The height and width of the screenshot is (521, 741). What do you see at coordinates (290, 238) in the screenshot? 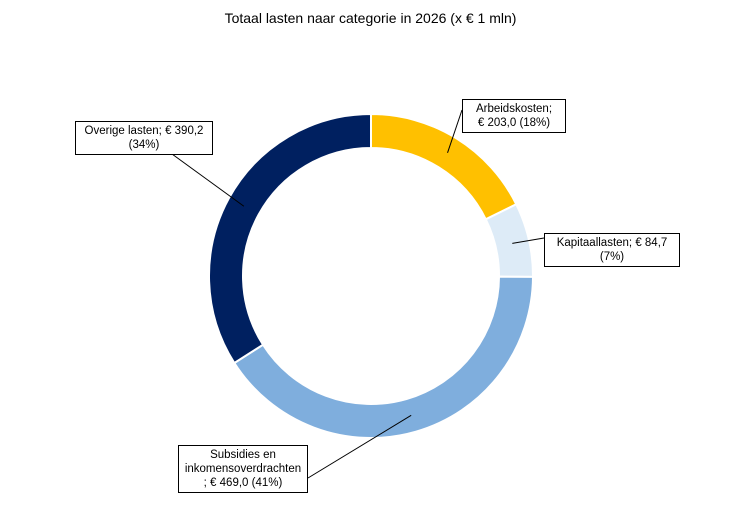
I see `donut-slice-overige-lasten` at bounding box center [290, 238].